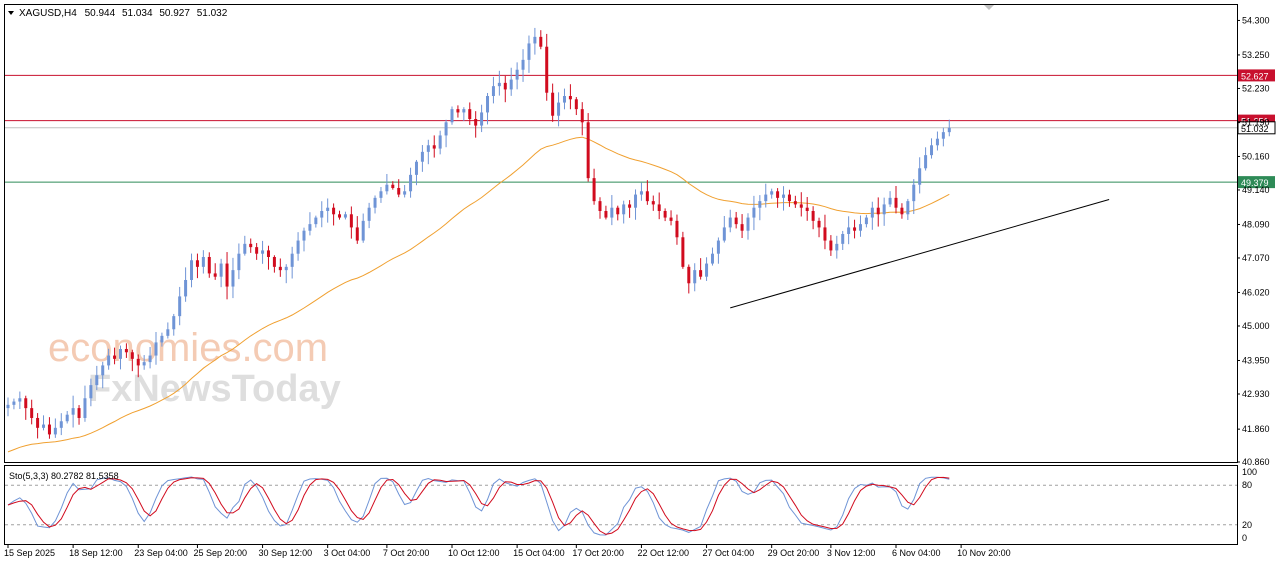 The image size is (1280, 567). What do you see at coordinates (1255, 76) in the screenshot?
I see `level-tag-label-0: 52.627` at bounding box center [1255, 76].